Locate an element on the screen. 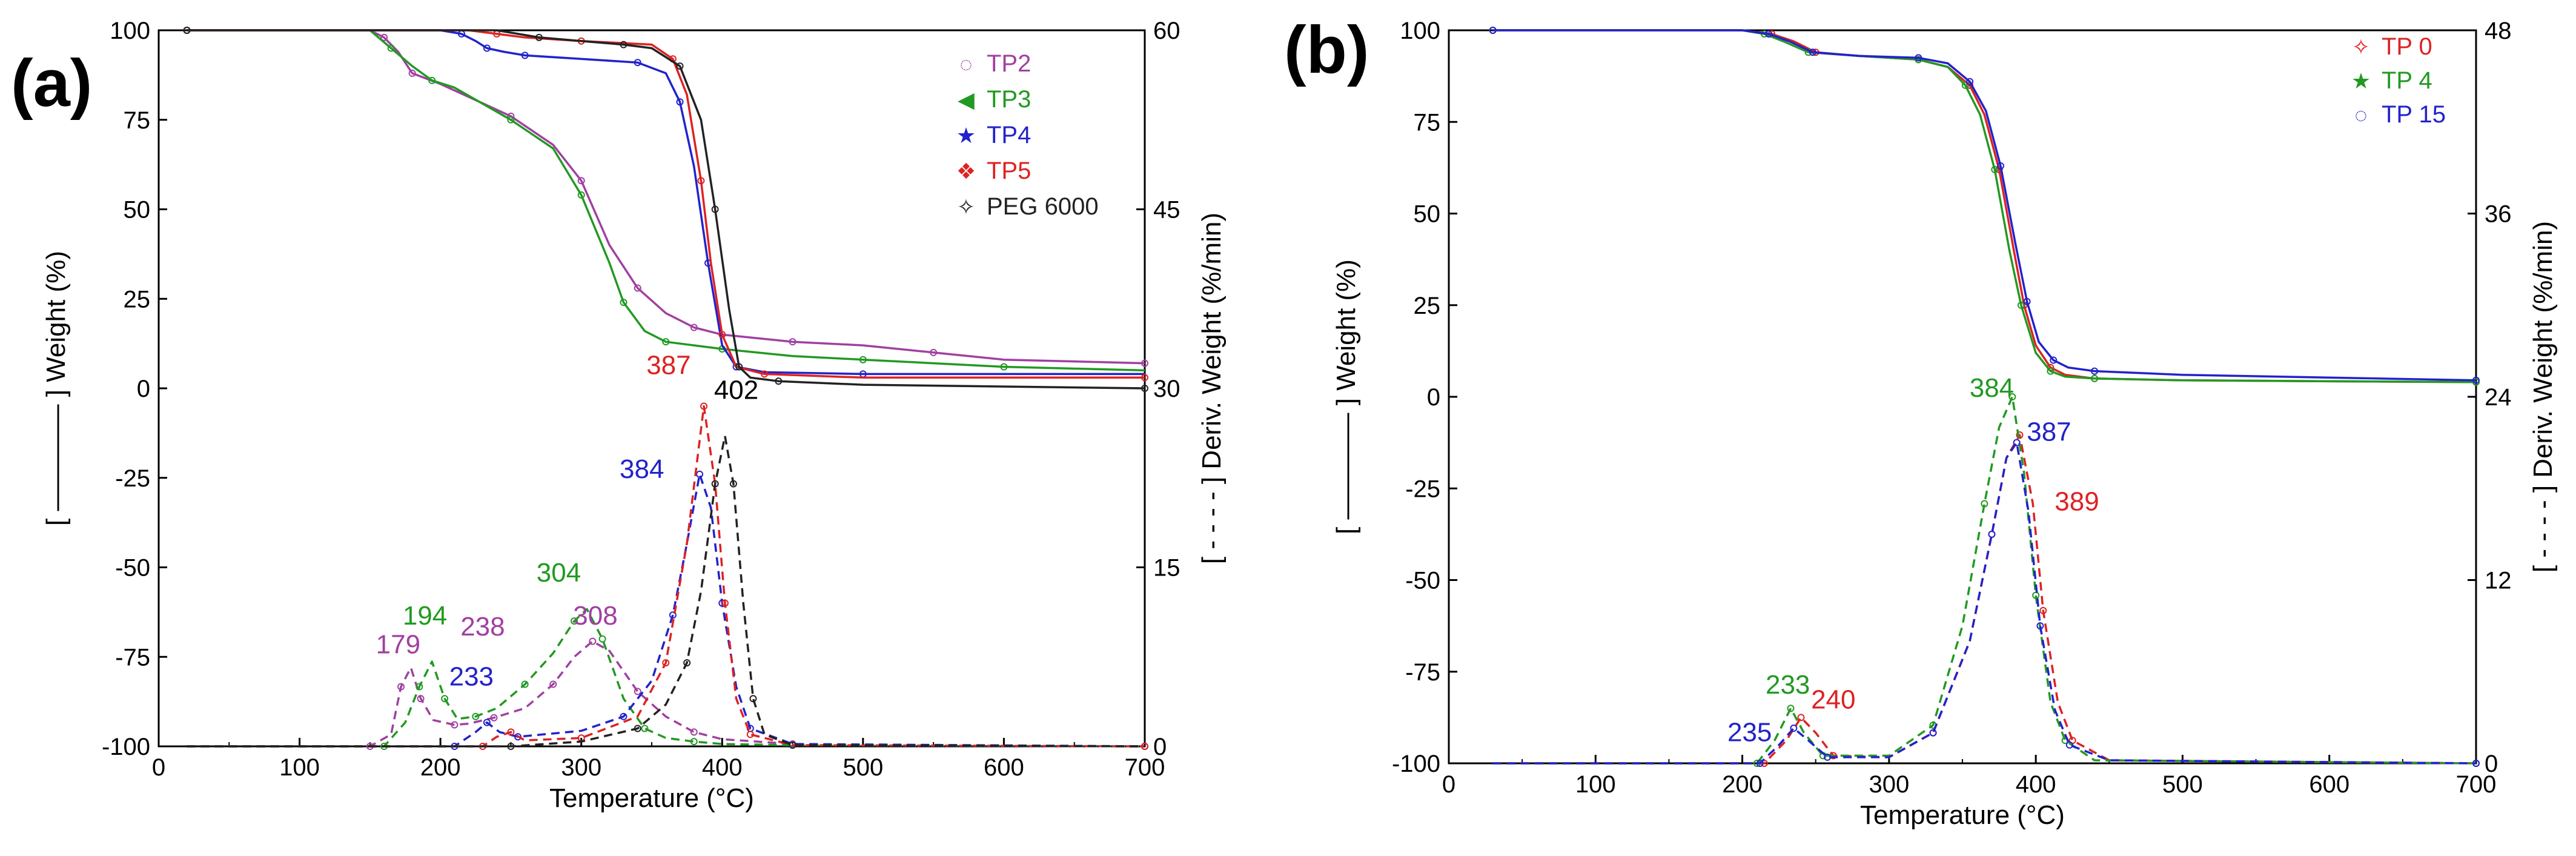  peak-annotation: 238 is located at coordinates (482, 627).